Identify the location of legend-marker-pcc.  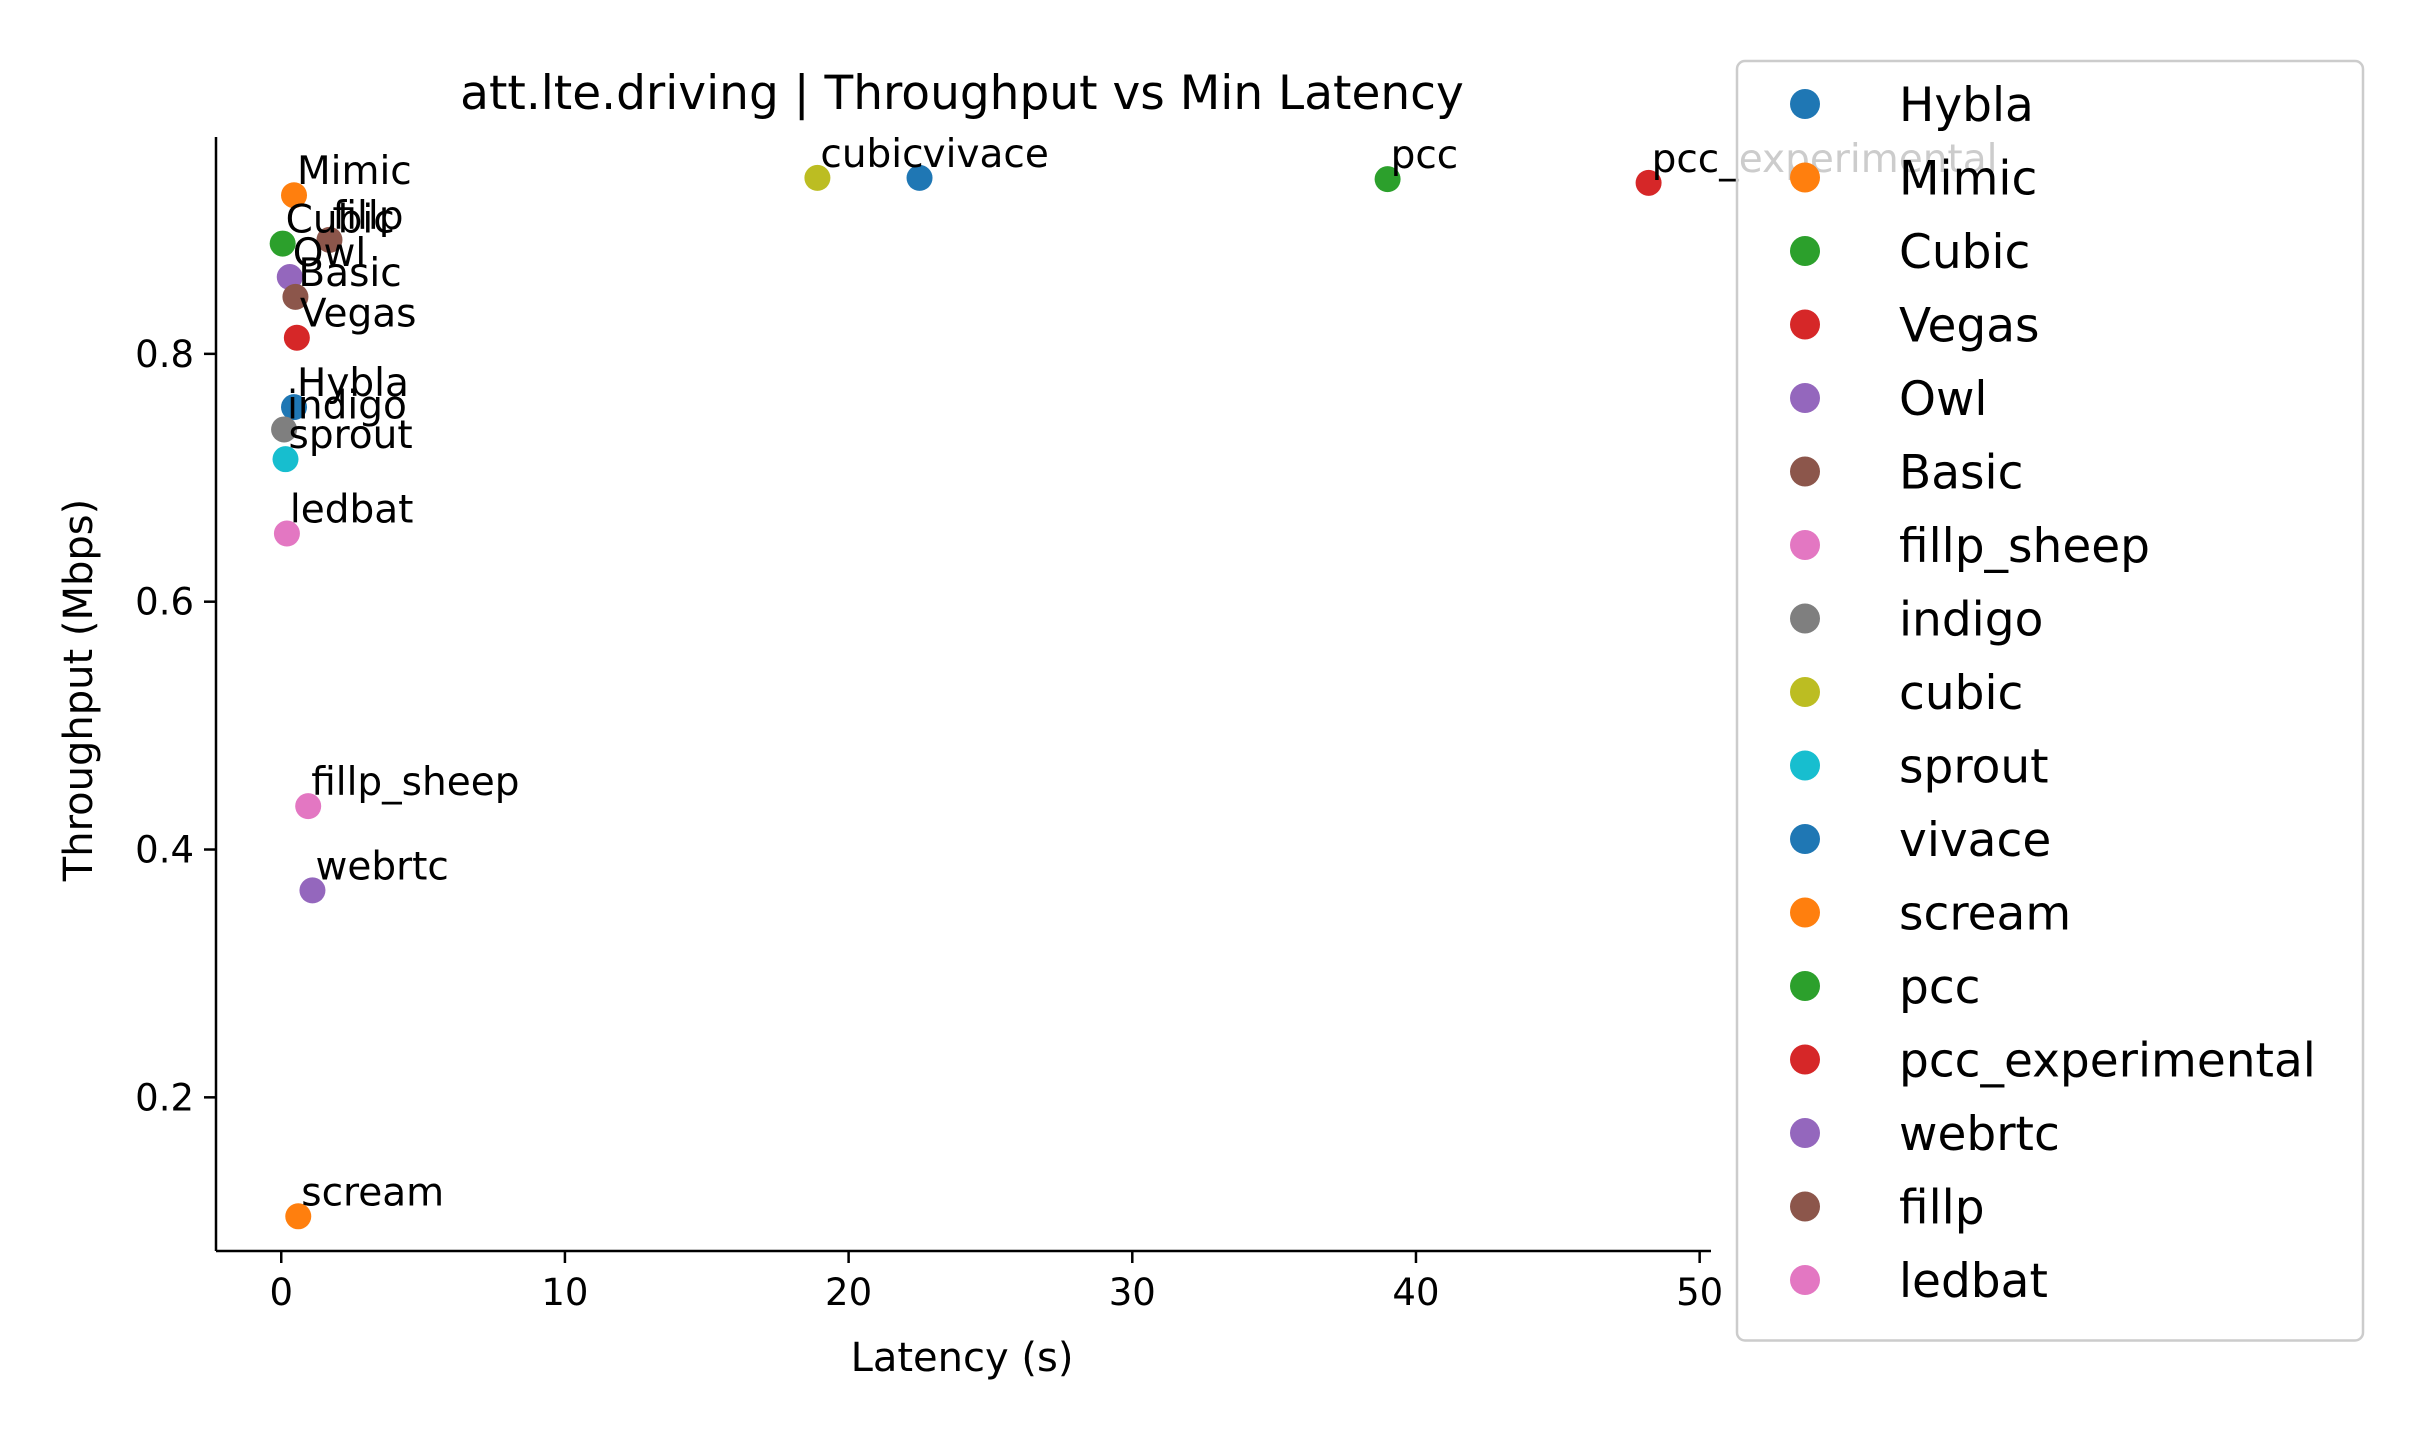
(1805, 986).